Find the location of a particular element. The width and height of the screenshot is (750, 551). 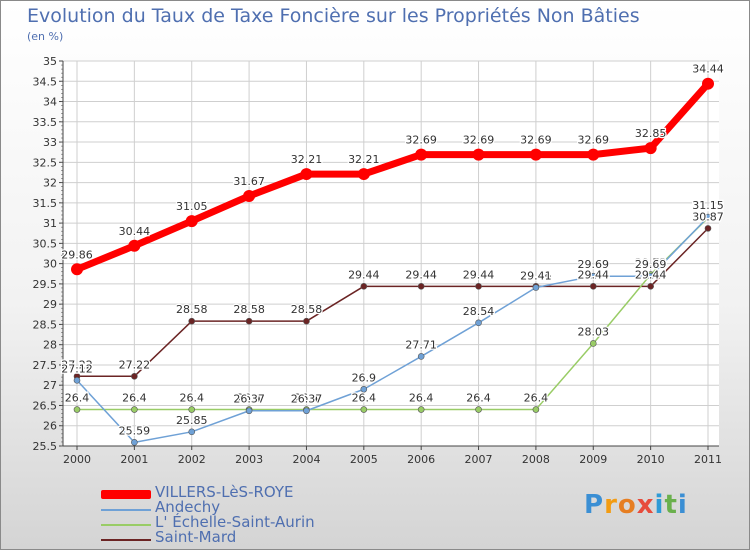

data-label: 34.44 is located at coordinates (708, 69).